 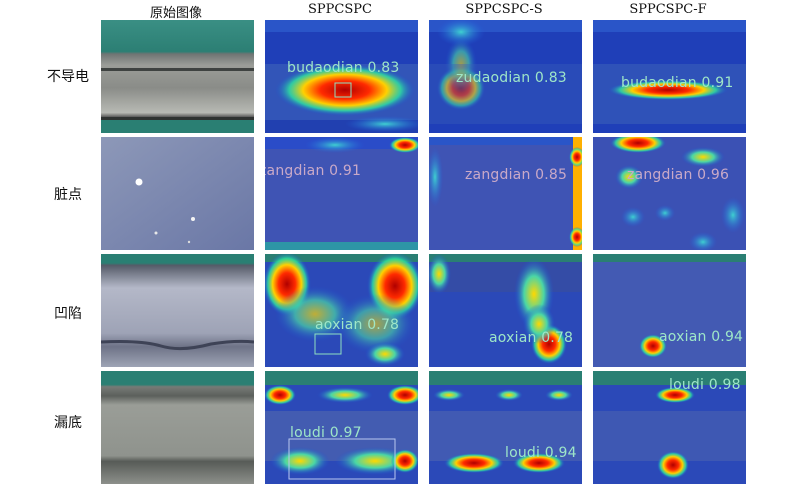 I want to click on heatmap-r0-sppcspc: budaodian 0.83, so click(x=341, y=76).